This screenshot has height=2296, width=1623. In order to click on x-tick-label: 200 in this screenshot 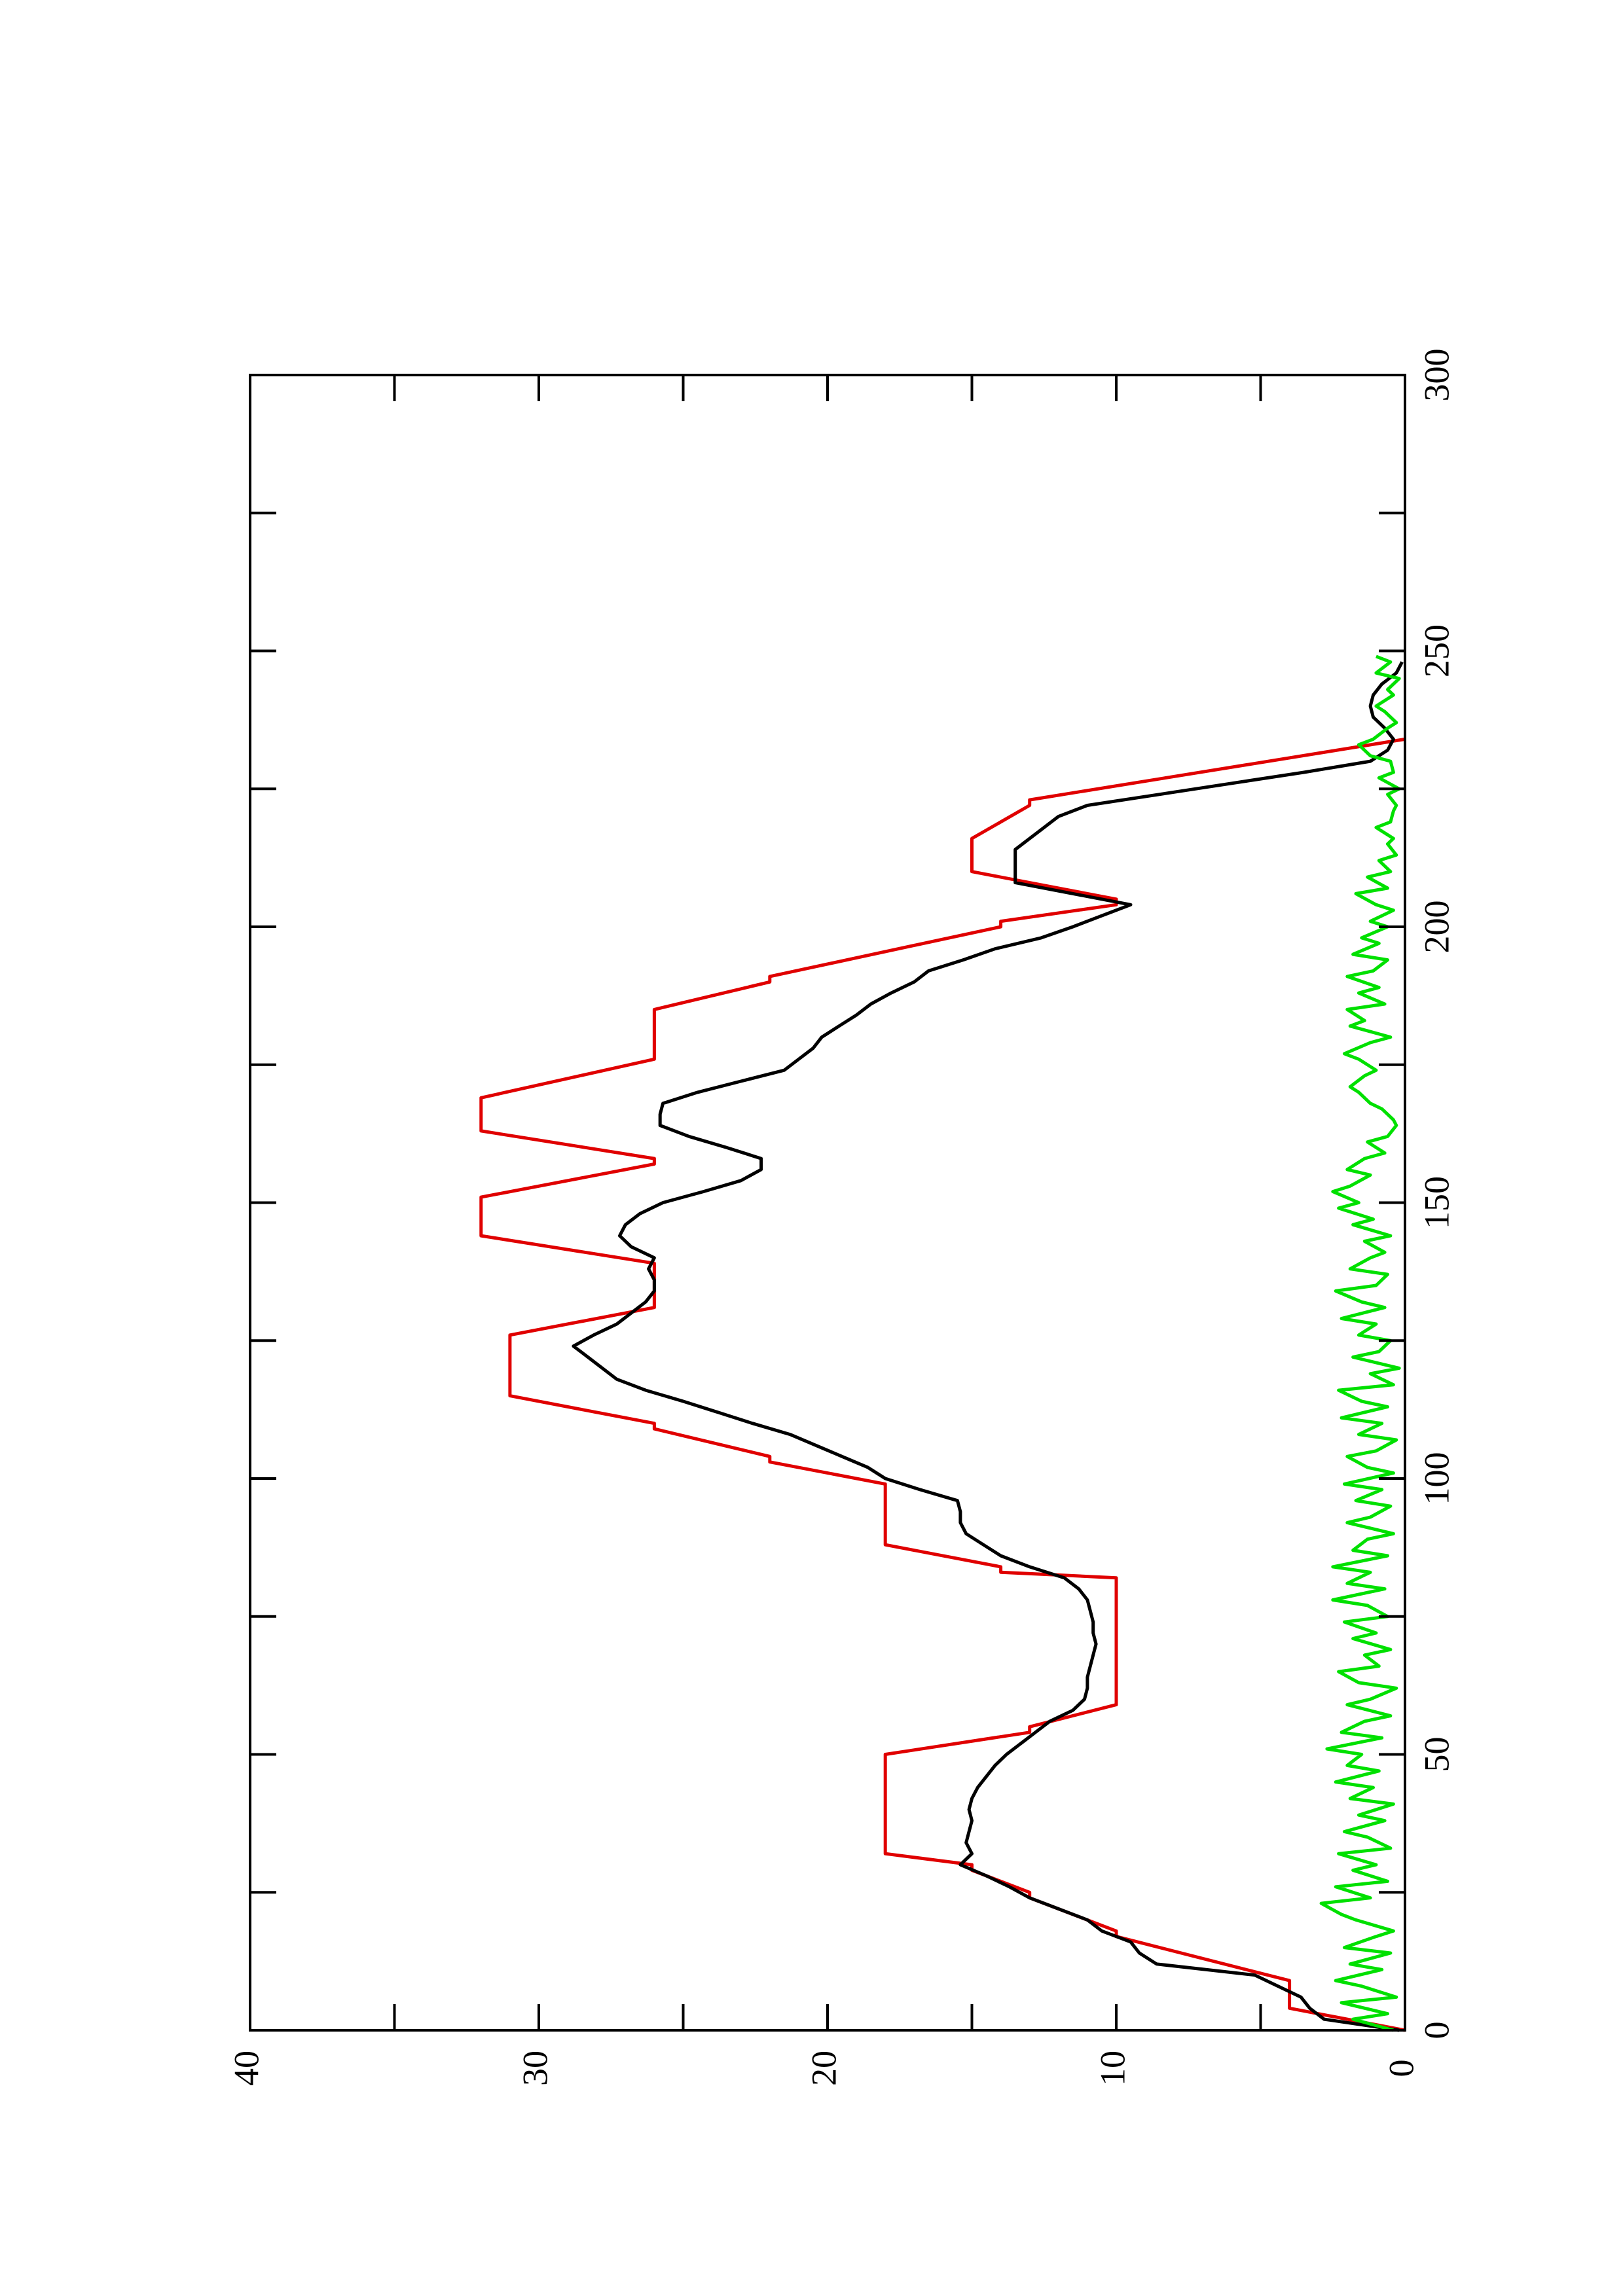, I will do `click(1436, 927)`.